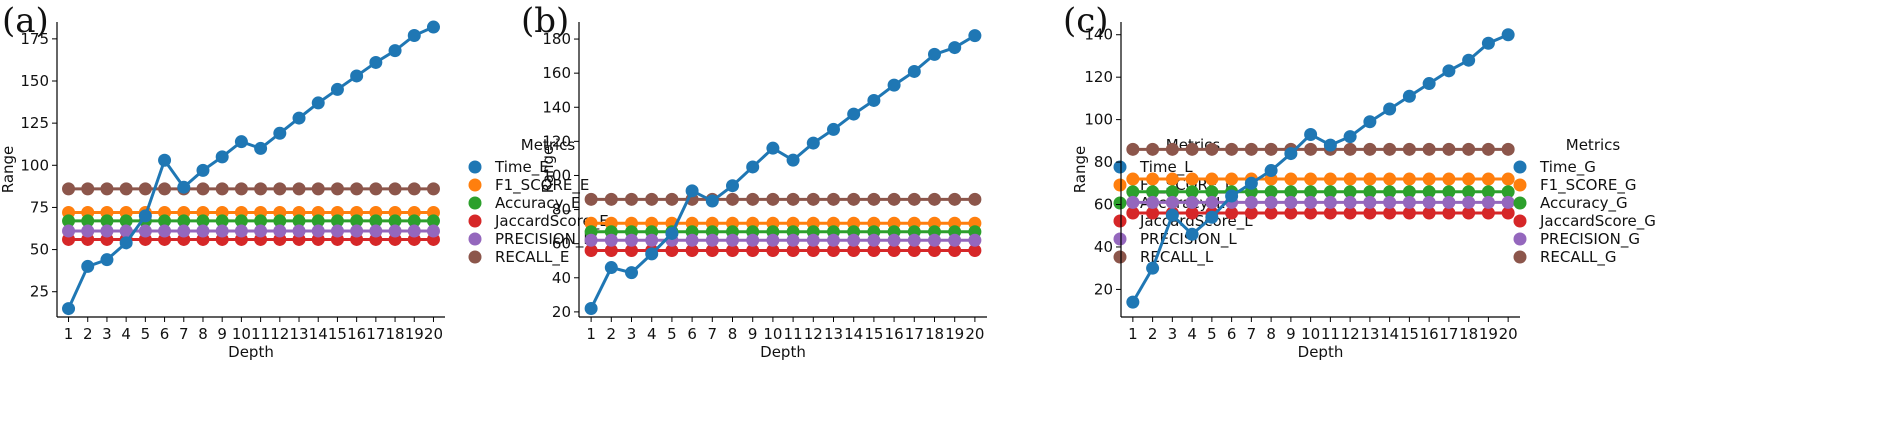  Describe the element at coordinates (165, 334) in the screenshot. I see `x-tick-label: 6` at that location.